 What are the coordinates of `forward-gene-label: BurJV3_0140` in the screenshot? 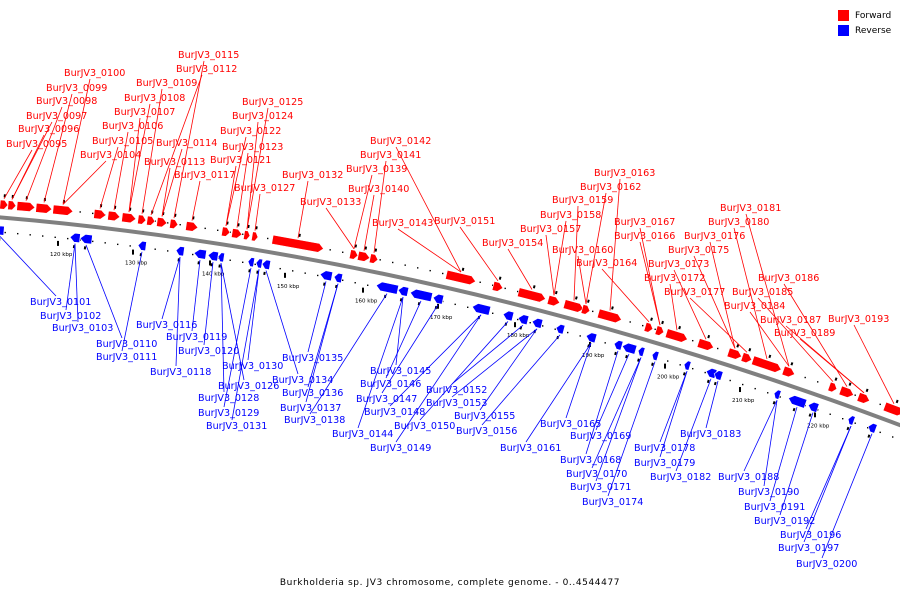 It's located at (378, 189).